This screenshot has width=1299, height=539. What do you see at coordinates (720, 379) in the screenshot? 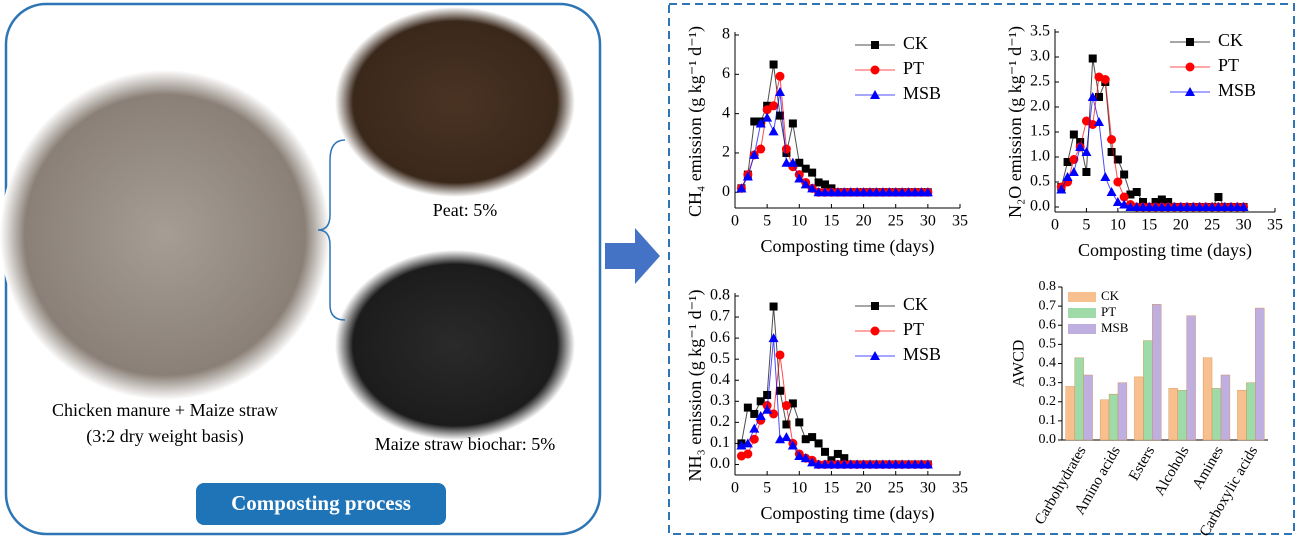
I see `y-tick-label: 0.4` at bounding box center [720, 379].